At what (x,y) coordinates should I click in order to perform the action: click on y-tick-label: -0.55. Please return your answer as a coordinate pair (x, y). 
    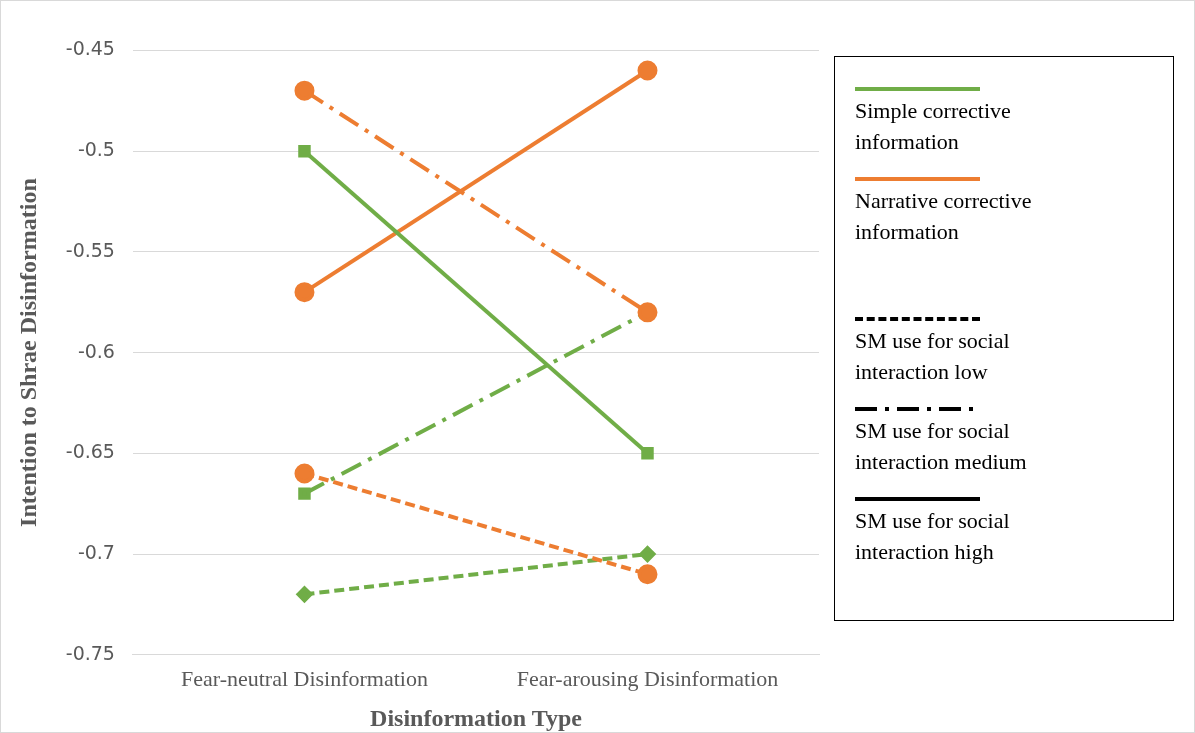
    Looking at the image, I should click on (90, 249).